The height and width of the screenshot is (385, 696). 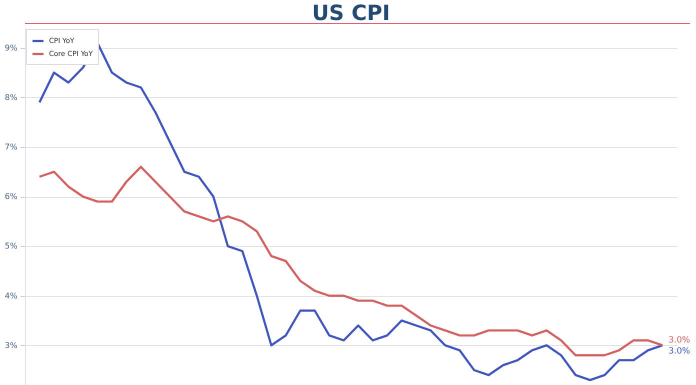 What do you see at coordinates (11, 47) in the screenshot?
I see `y-tick-label: 9%` at bounding box center [11, 47].